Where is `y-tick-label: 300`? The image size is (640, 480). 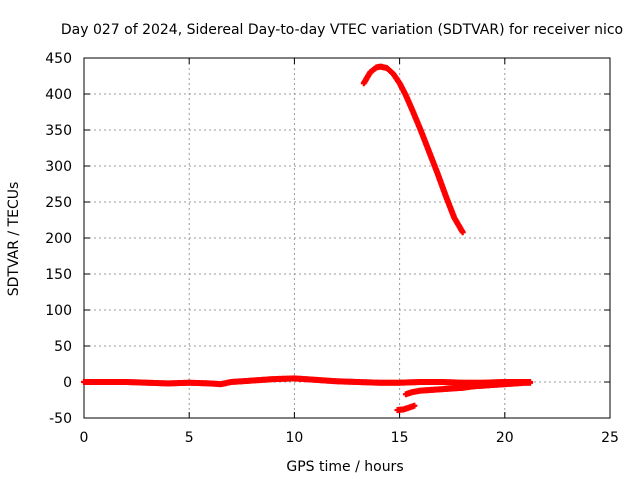
y-tick-label: 300 is located at coordinates (58, 167).